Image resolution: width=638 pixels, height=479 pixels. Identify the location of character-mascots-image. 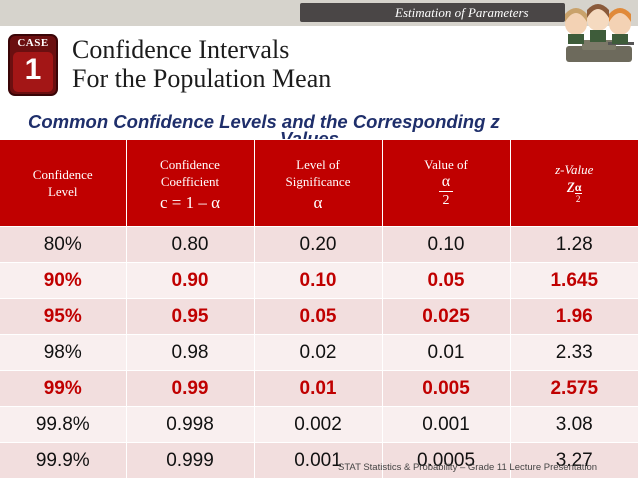
(599, 33).